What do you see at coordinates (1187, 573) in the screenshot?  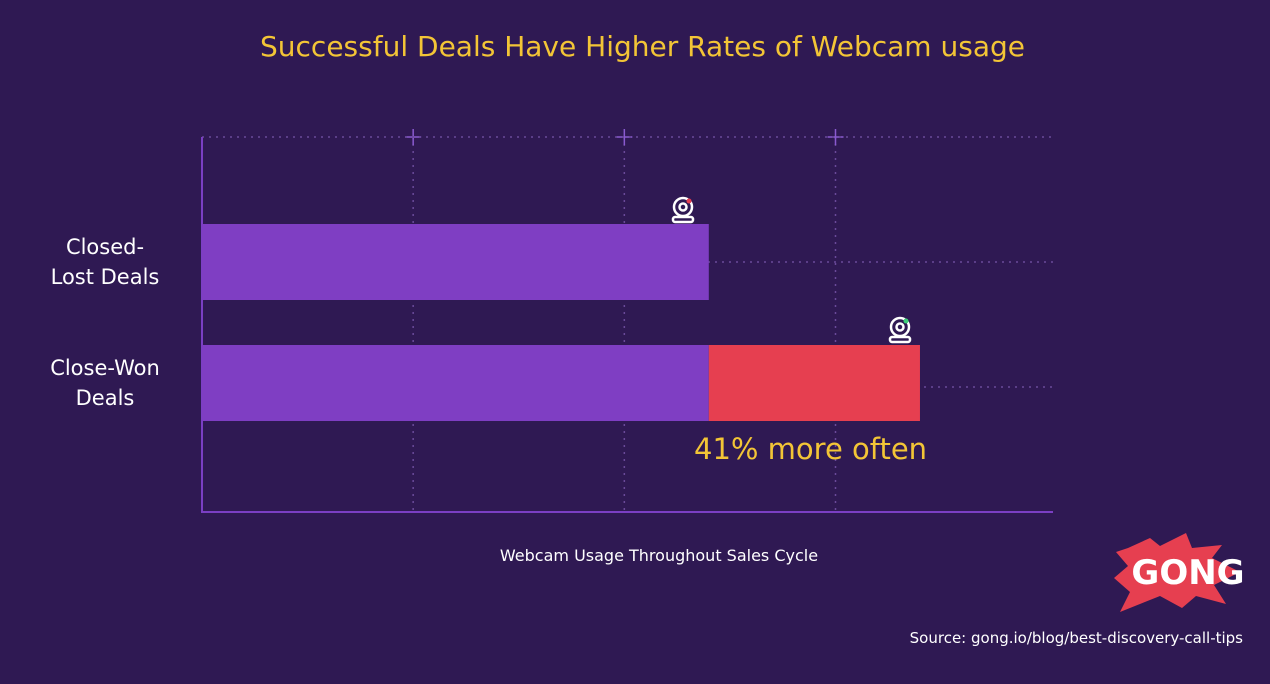 I see `logo: GONG` at bounding box center [1187, 573].